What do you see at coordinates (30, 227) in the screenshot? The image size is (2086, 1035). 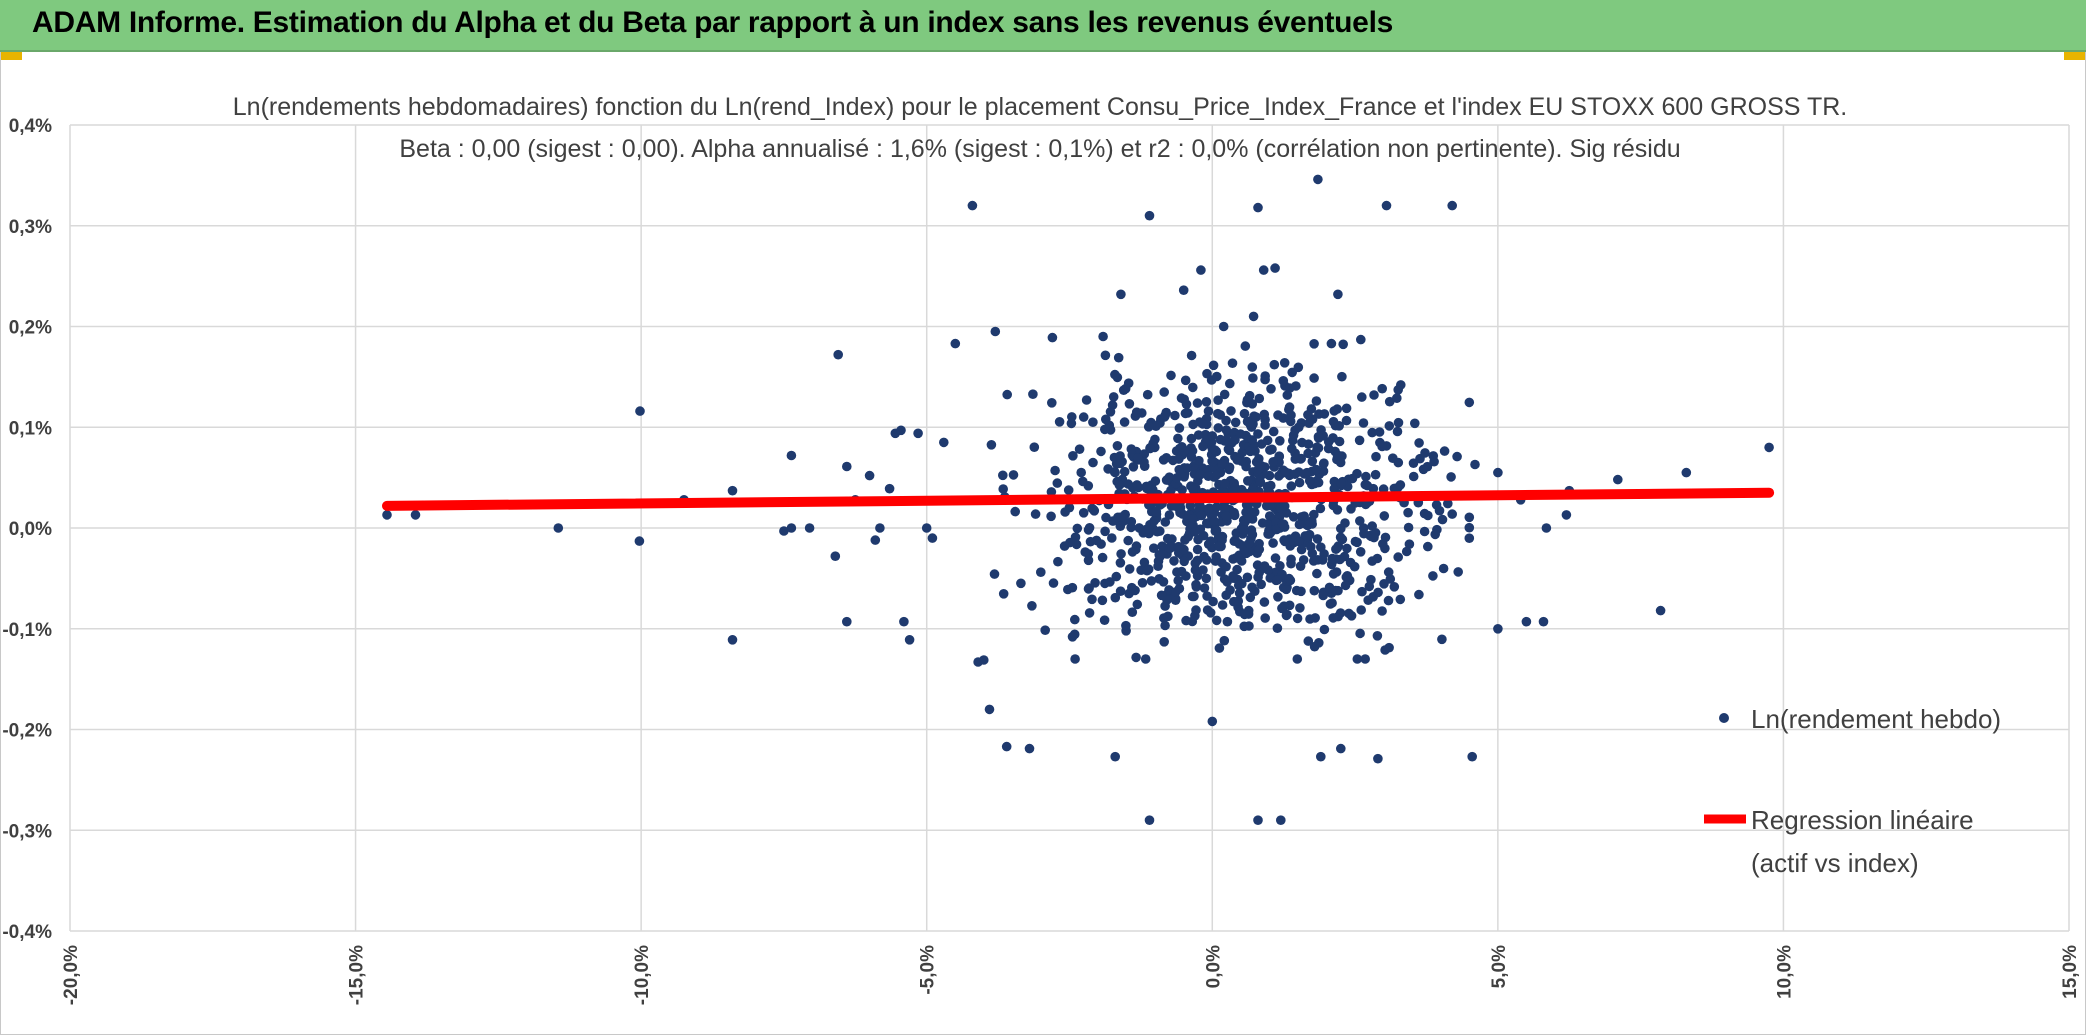 I see `y-tick-label: 0,3%` at bounding box center [30, 227].